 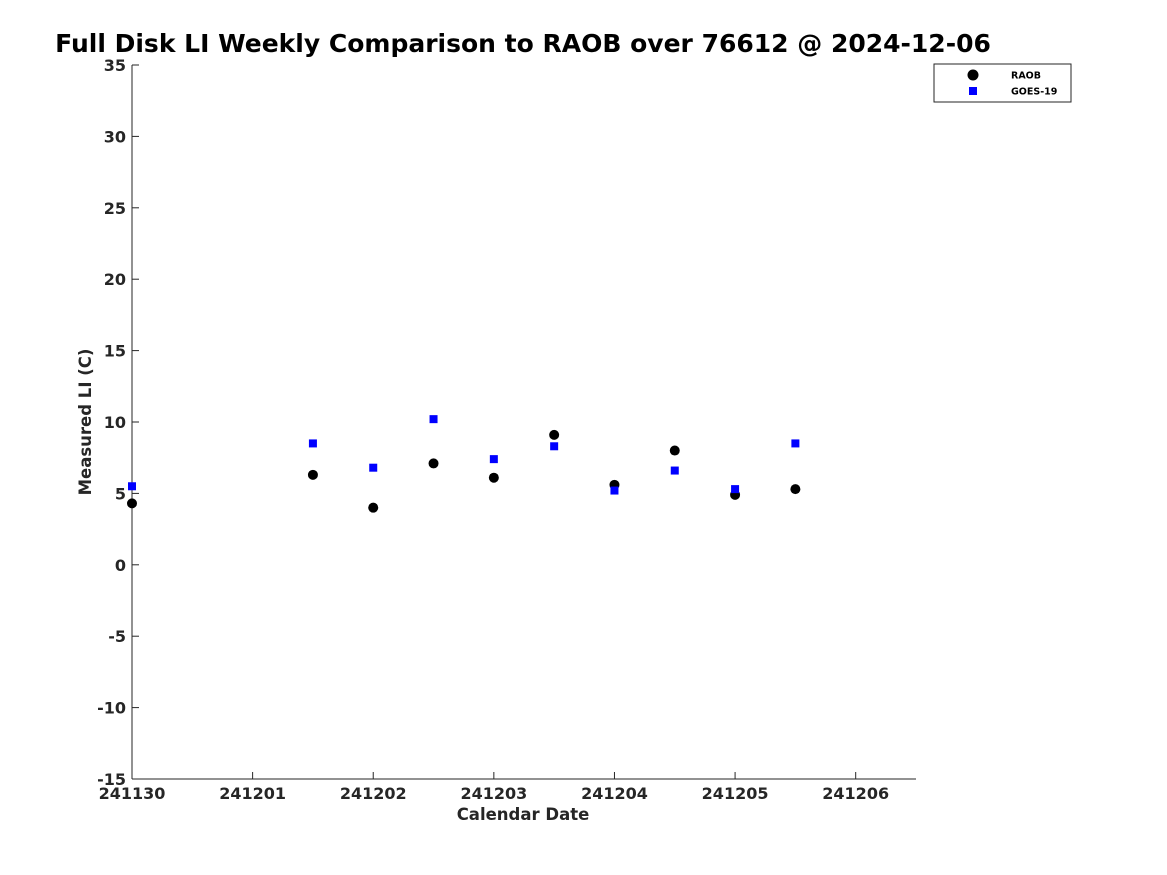 What do you see at coordinates (115, 65) in the screenshot?
I see `y-tick-label: 35` at bounding box center [115, 65].